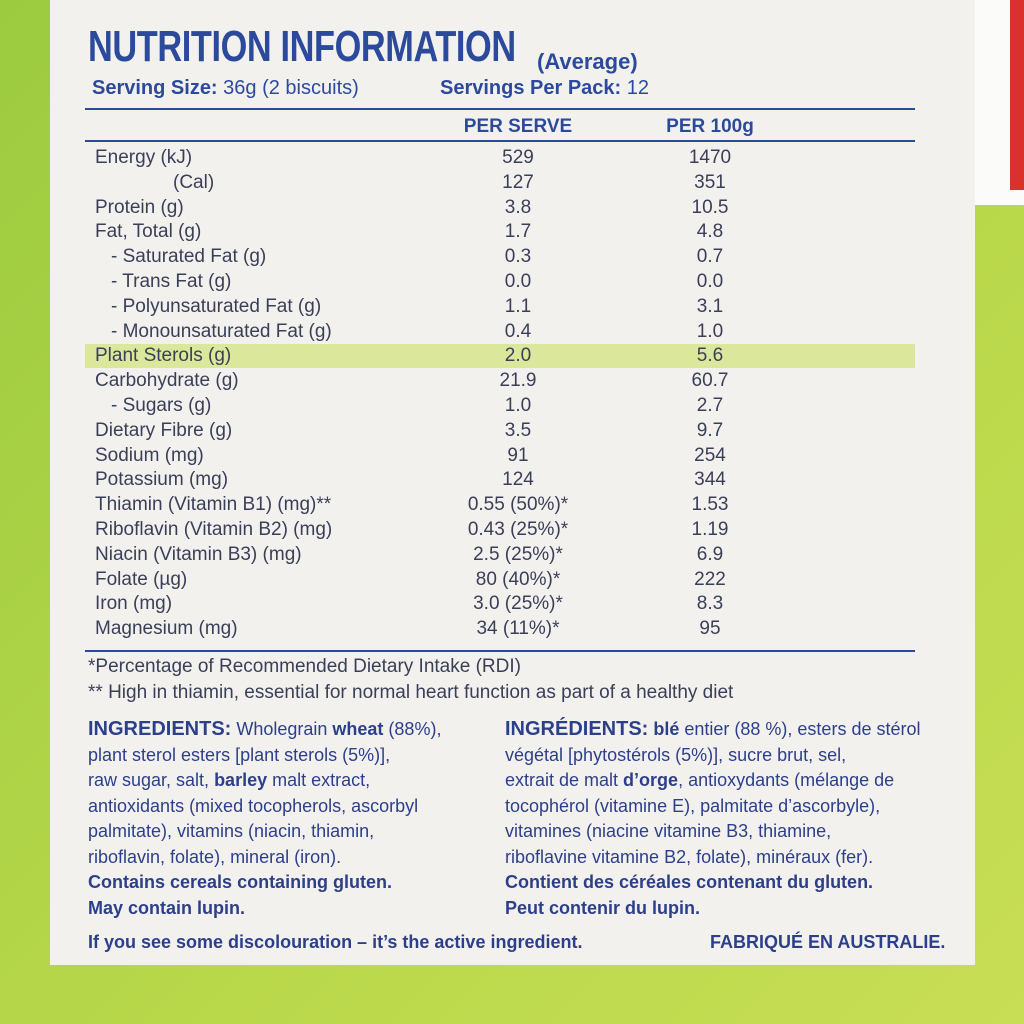 The width and height of the screenshot is (1024, 1024). What do you see at coordinates (412, 729) in the screenshot?
I see `text: (88%),` at bounding box center [412, 729].